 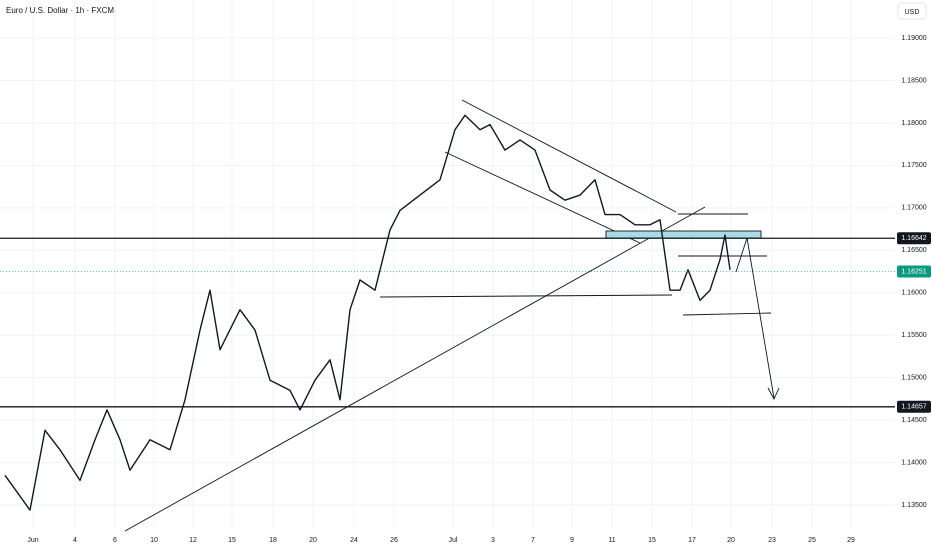 What do you see at coordinates (913, 378) in the screenshot?
I see `y-tick-label: 1.15000` at bounding box center [913, 378].